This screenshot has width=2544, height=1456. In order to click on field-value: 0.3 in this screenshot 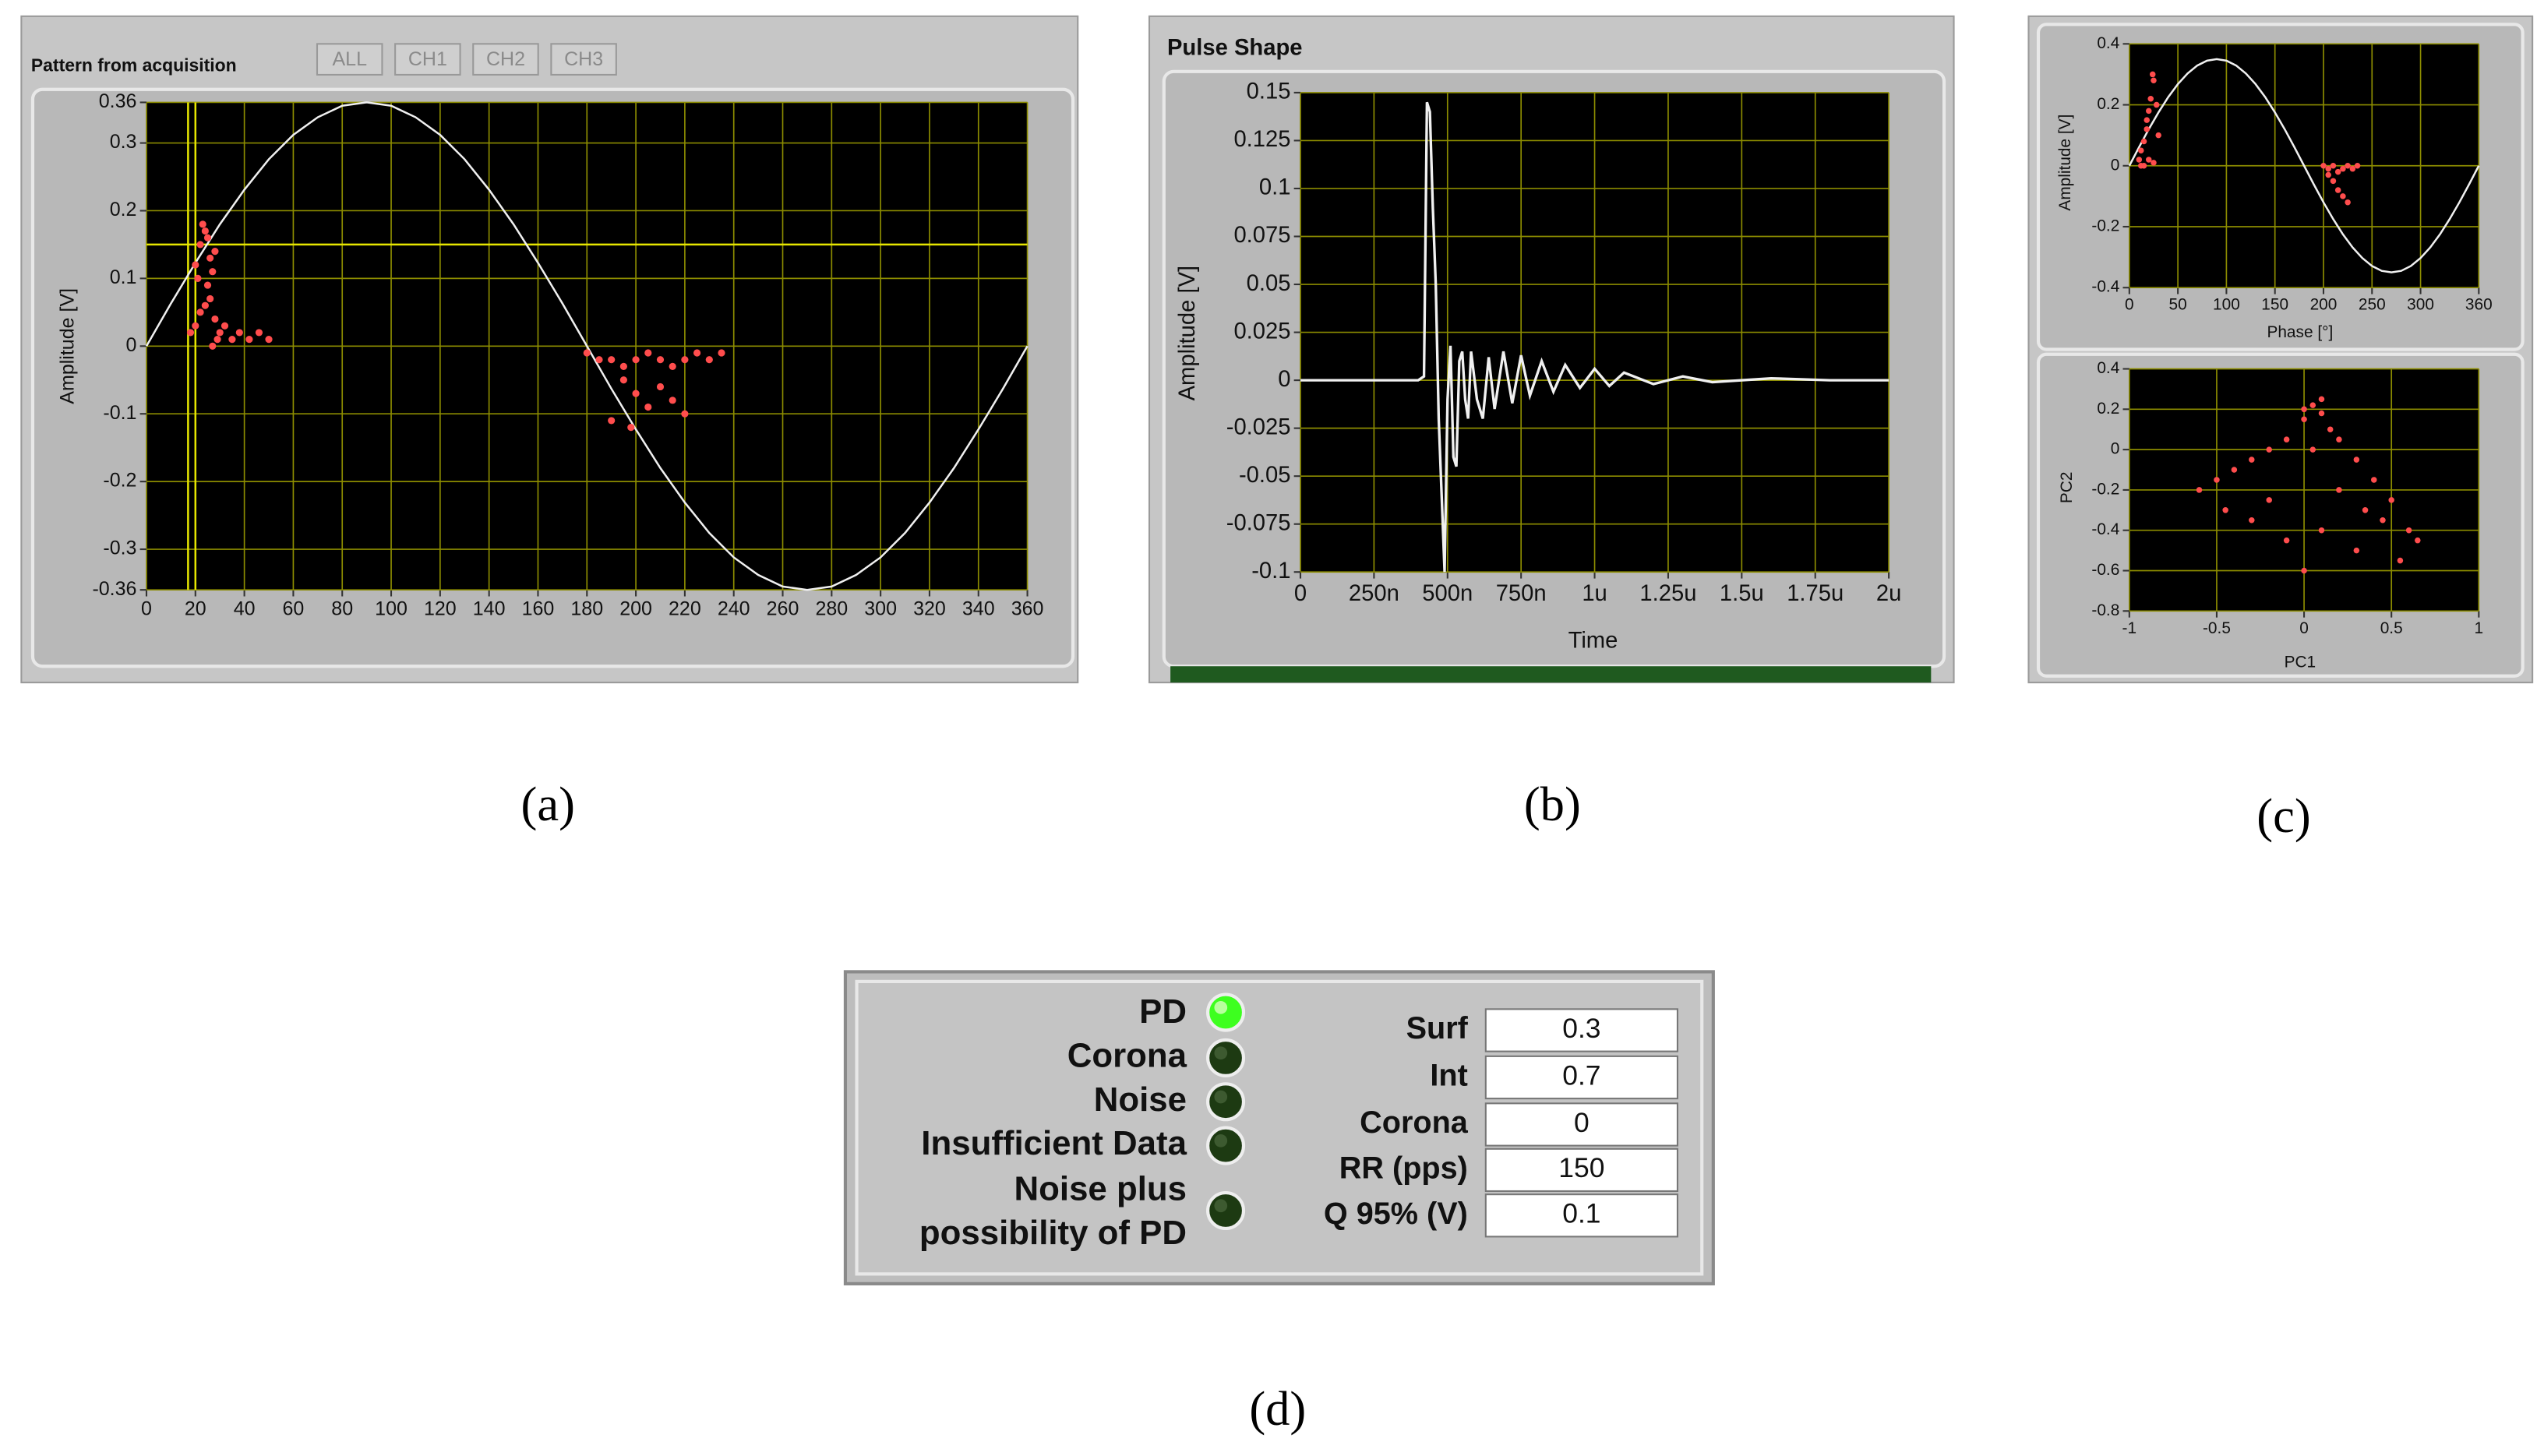, I will do `click(1581, 1029)`.